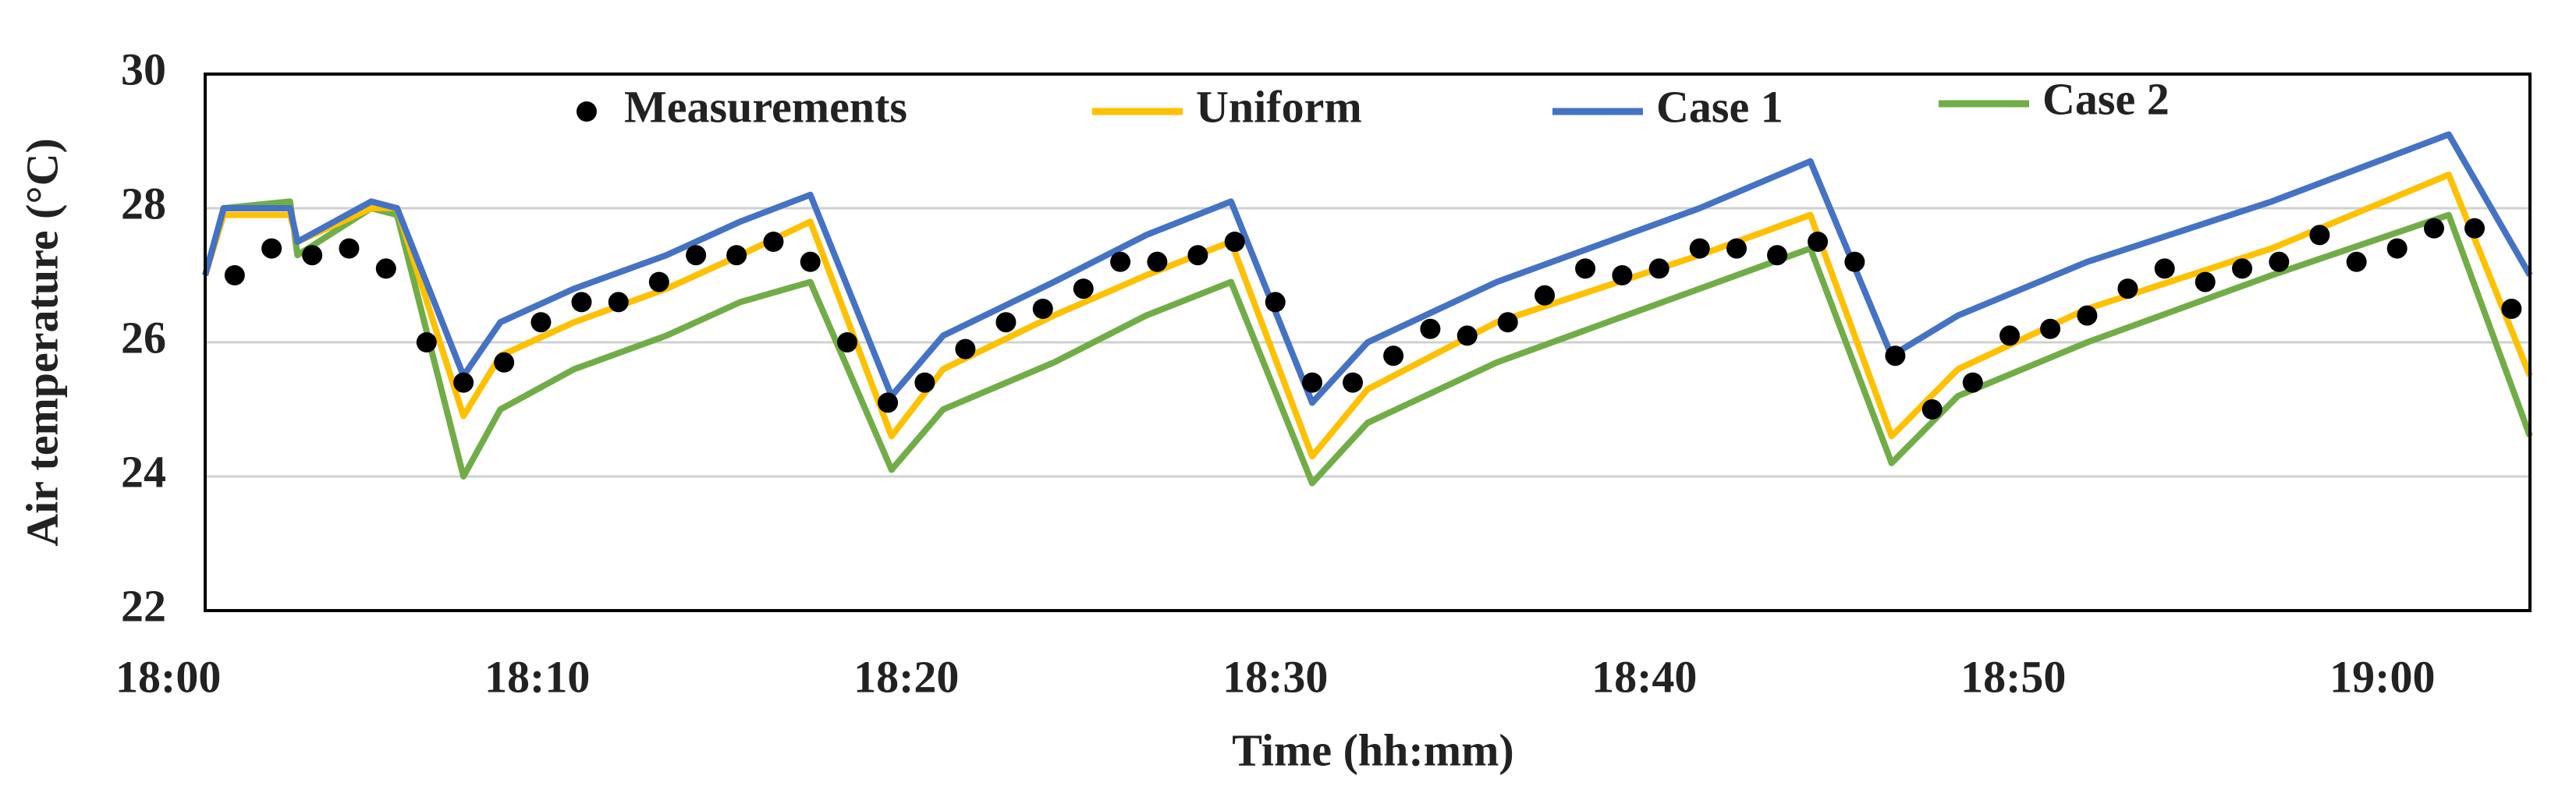  What do you see at coordinates (765, 106) in the screenshot?
I see `legend-label: Measurements` at bounding box center [765, 106].